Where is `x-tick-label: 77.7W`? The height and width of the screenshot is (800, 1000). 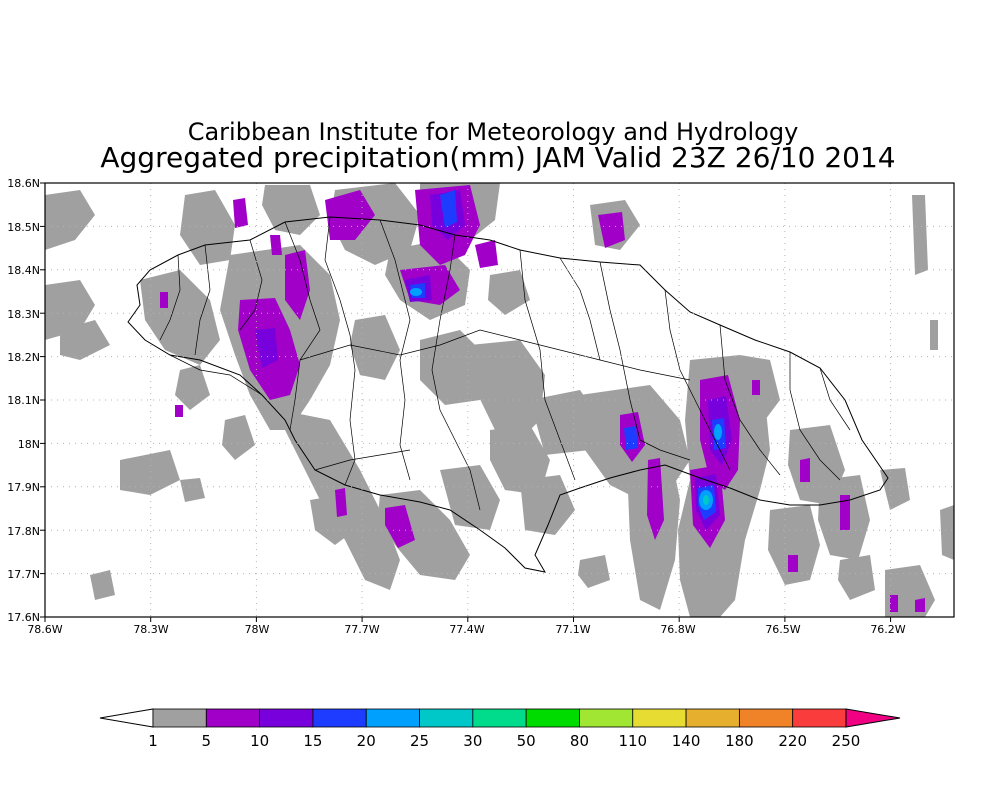
x-tick-label: 77.7W is located at coordinates (361, 629).